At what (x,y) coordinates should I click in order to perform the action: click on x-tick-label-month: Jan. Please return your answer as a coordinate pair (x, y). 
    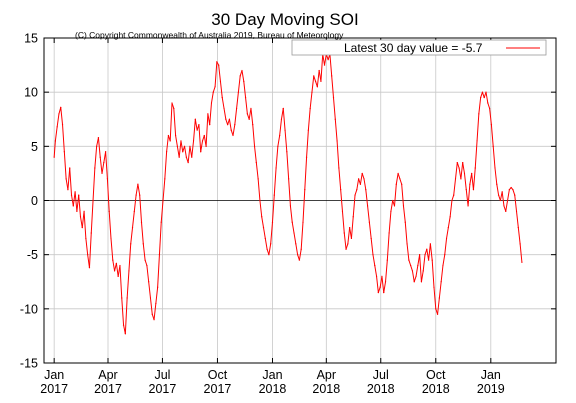
    Looking at the image, I should click on (272, 375).